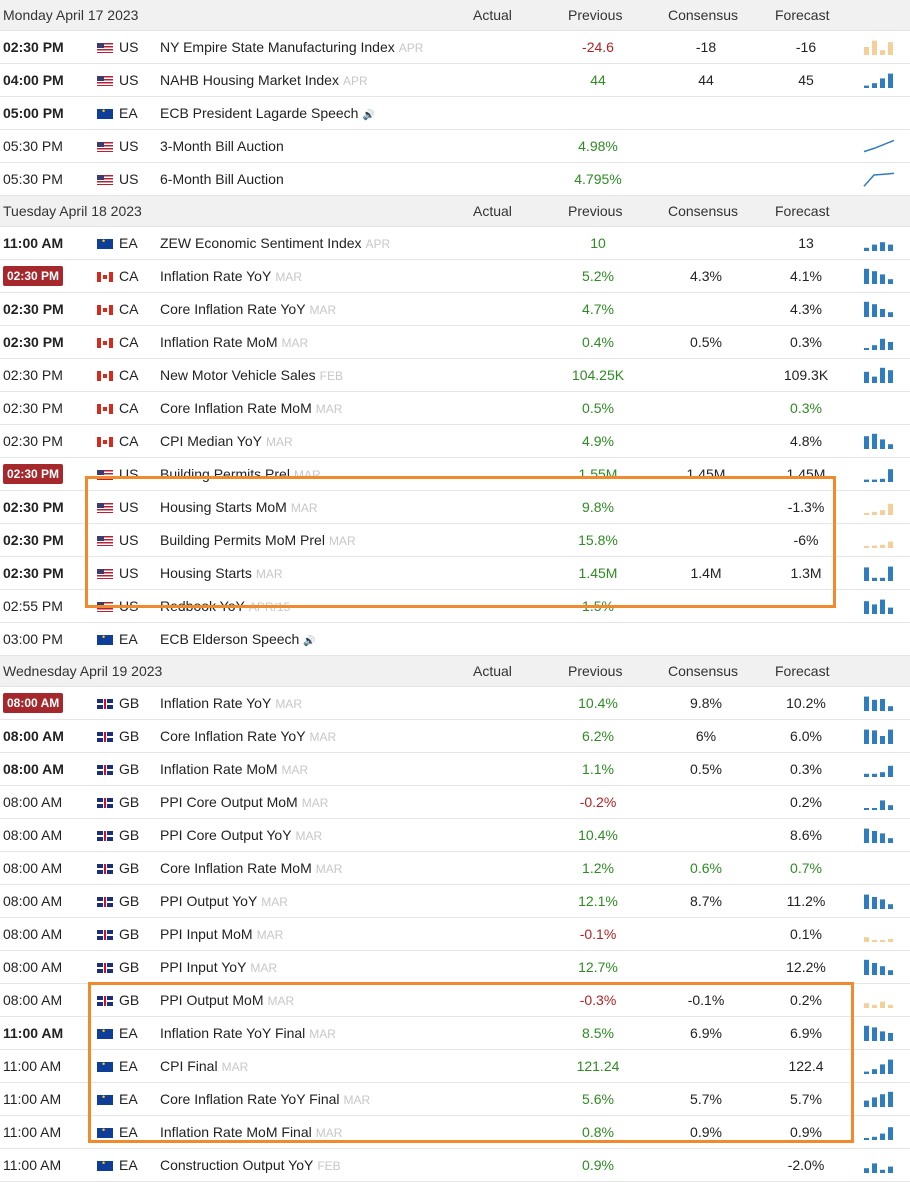 This screenshot has height=1182, width=910. I want to click on forecast-value: -6%, so click(806, 540).